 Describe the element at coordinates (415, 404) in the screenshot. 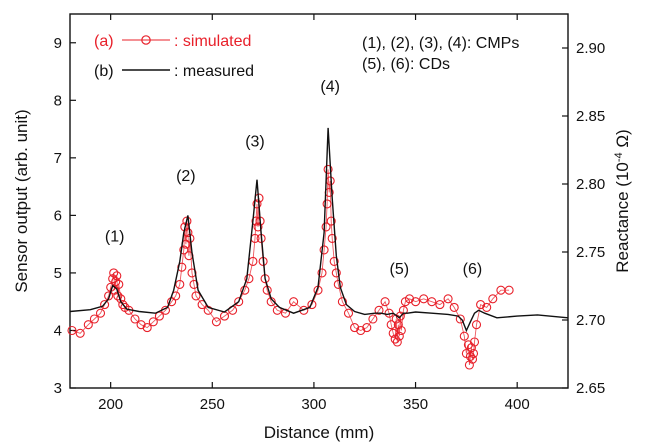

I see `x-tick-label: 350` at that location.